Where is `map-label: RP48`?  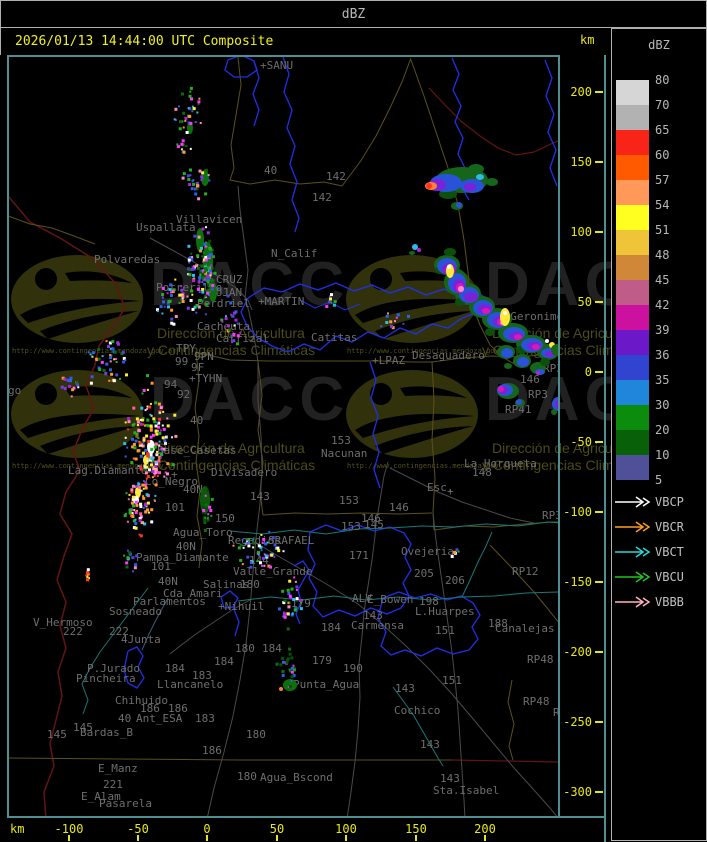
map-label: RP48 is located at coordinates (540, 659).